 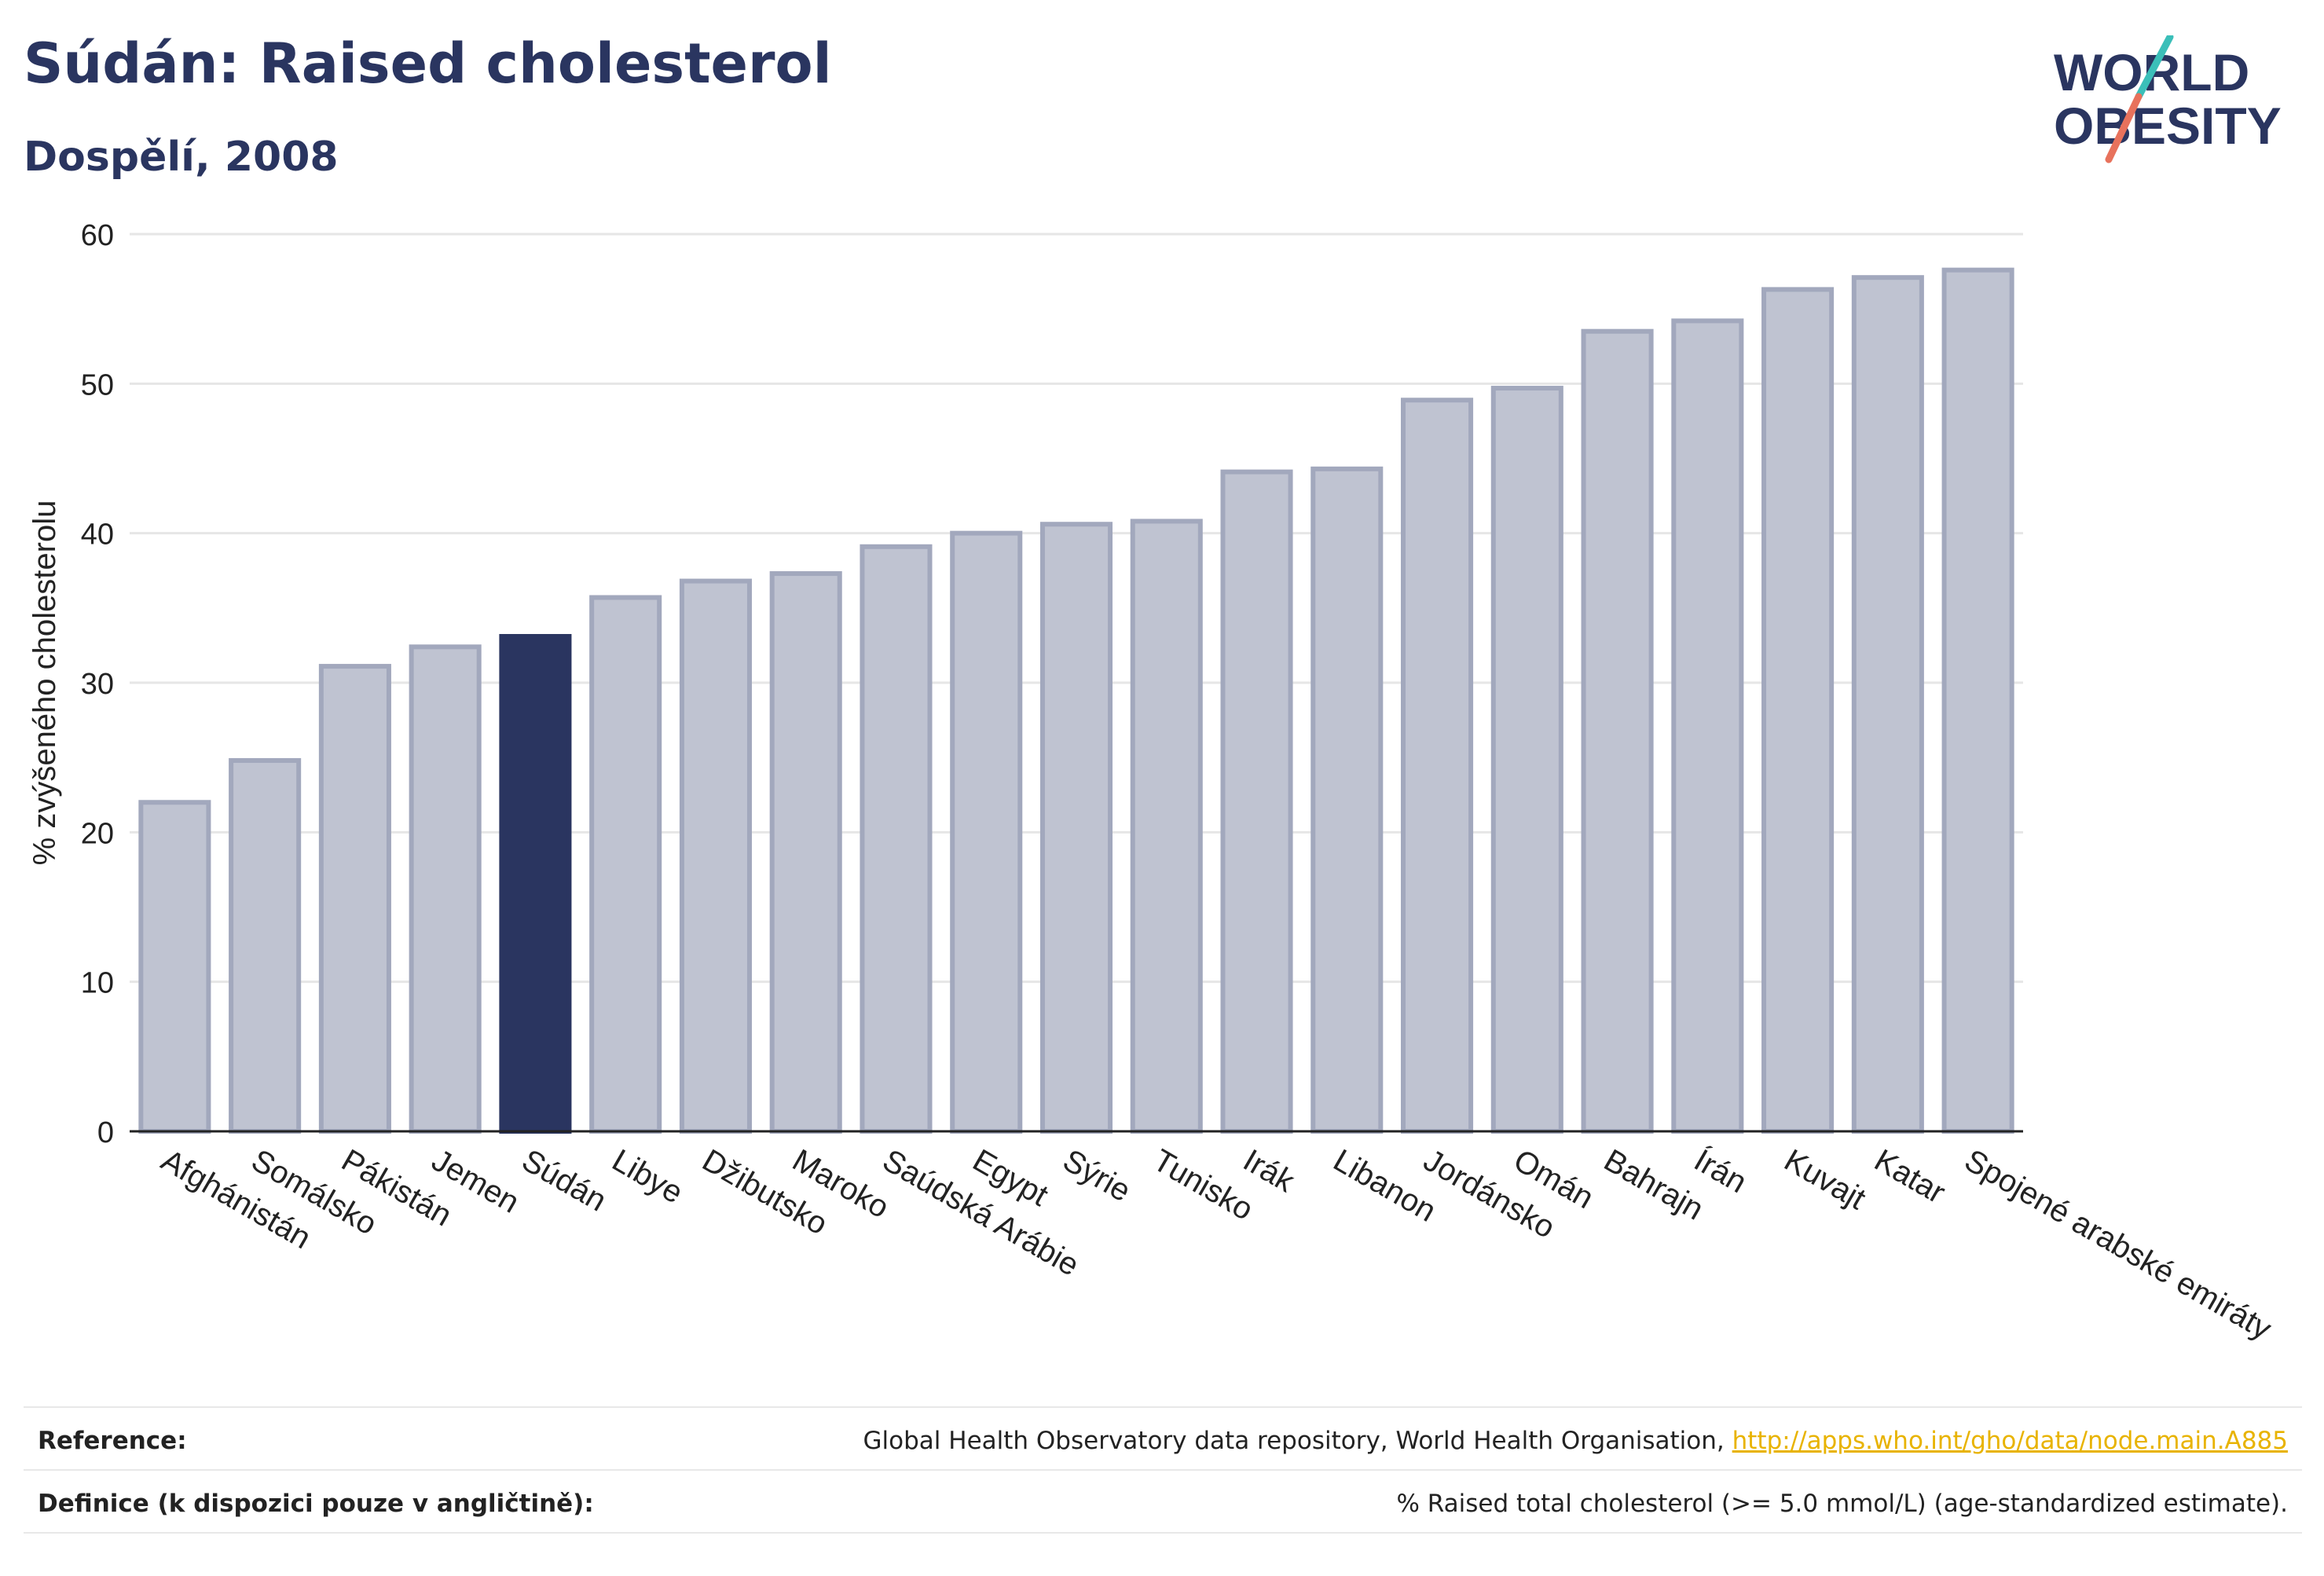 I want to click on x-tick-label: Tunisko, so click(x=1203, y=1185).